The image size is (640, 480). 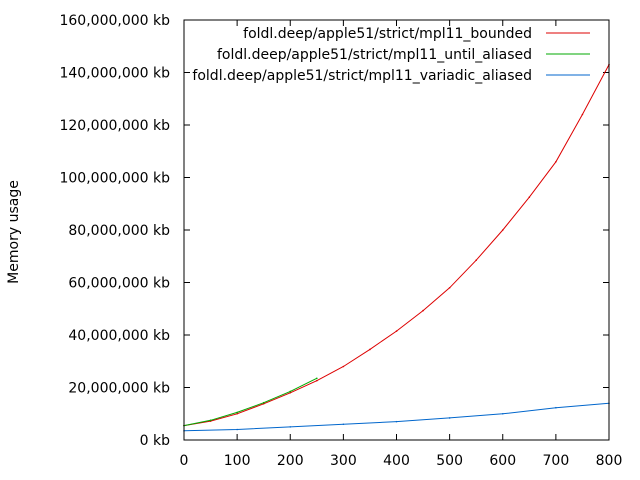 I want to click on y-tick-label: 160,000,000 kb, so click(x=114, y=21).